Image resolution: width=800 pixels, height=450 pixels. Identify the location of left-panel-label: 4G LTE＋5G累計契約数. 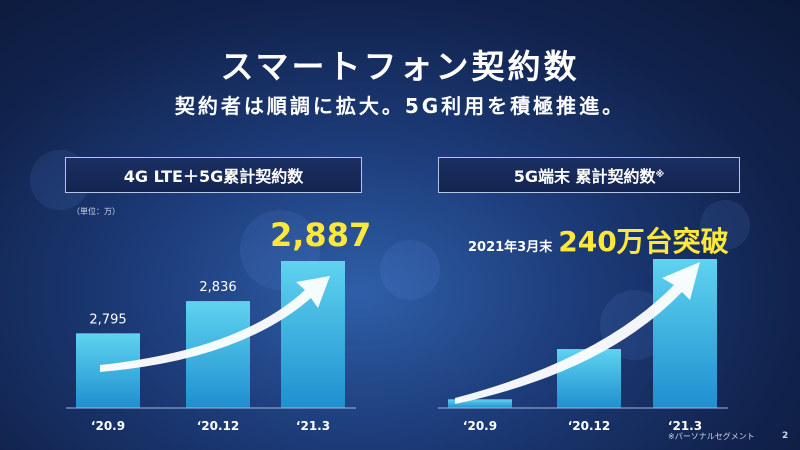
(213, 175).